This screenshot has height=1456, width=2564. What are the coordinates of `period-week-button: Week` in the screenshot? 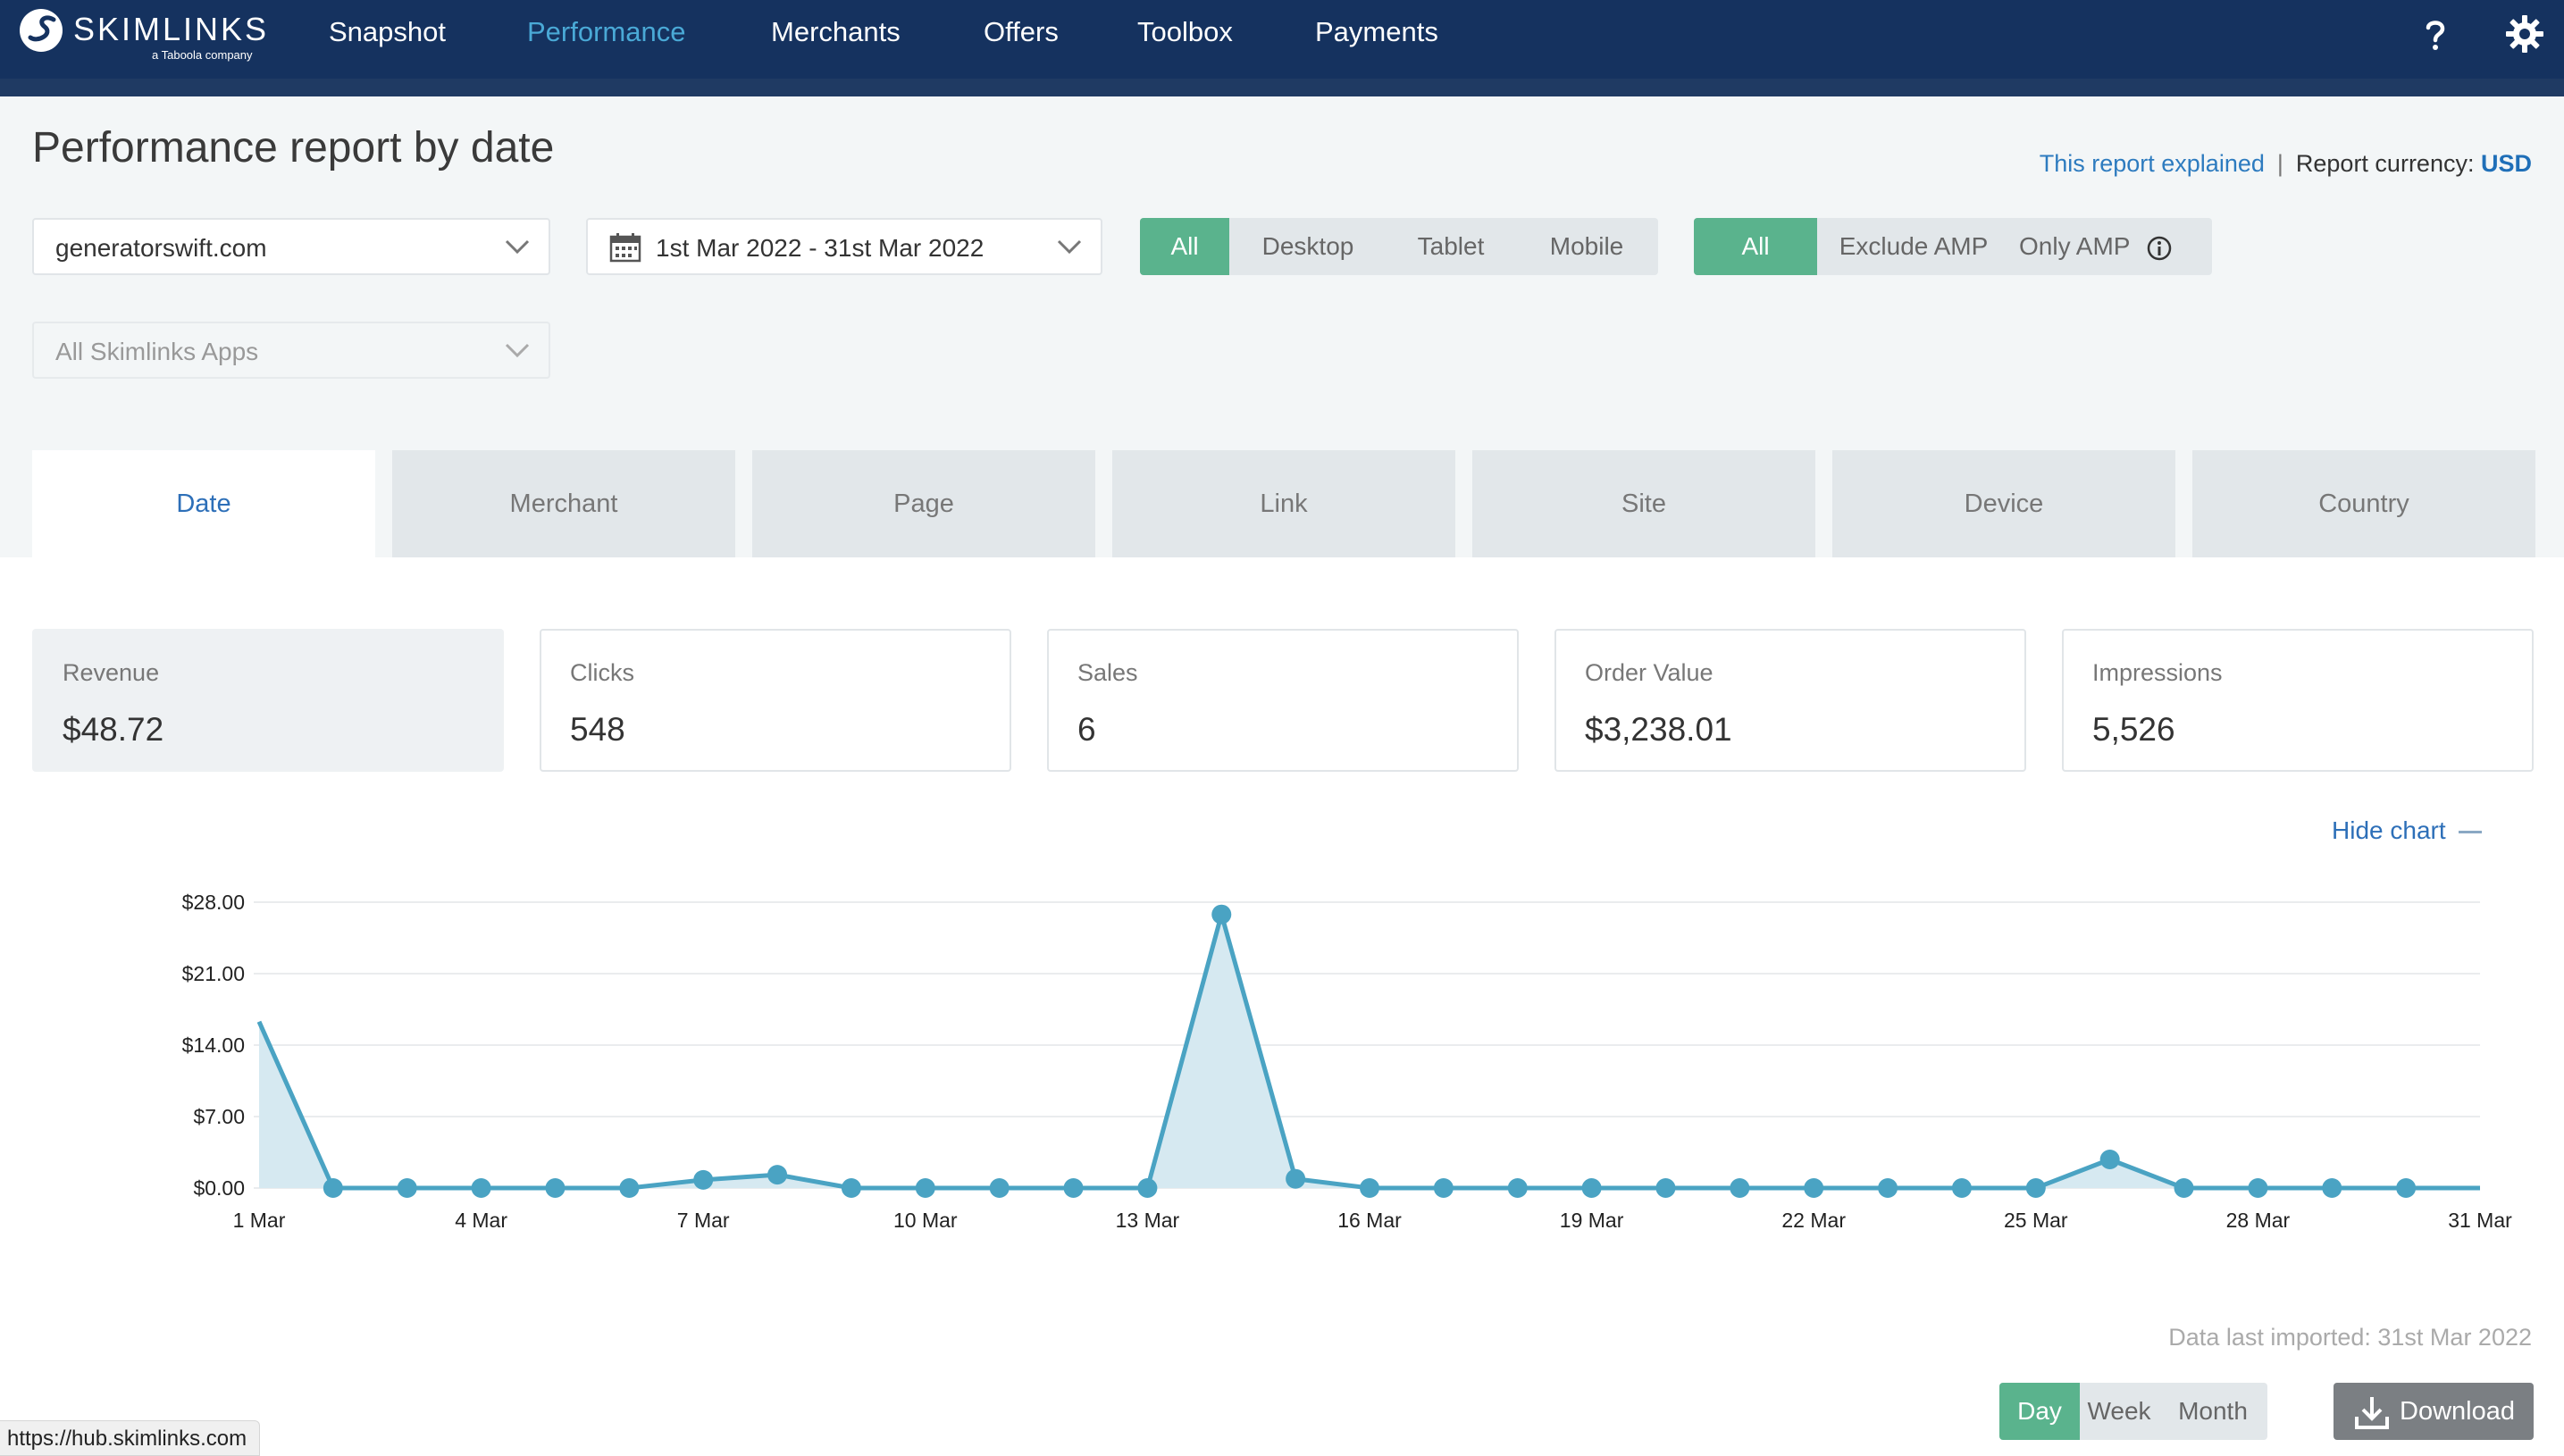 It's located at (2119, 1411).